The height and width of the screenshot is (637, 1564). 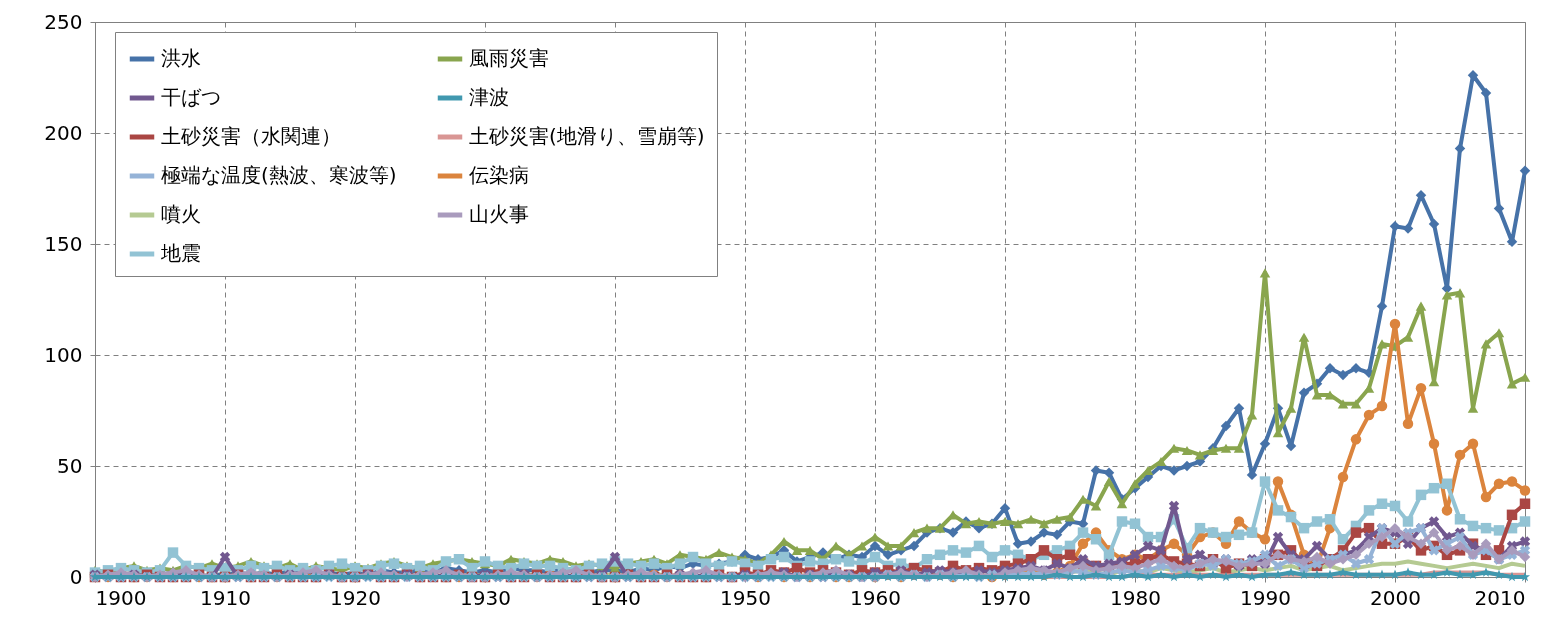 I want to click on legend-label: 干ばつ, so click(x=191, y=97).